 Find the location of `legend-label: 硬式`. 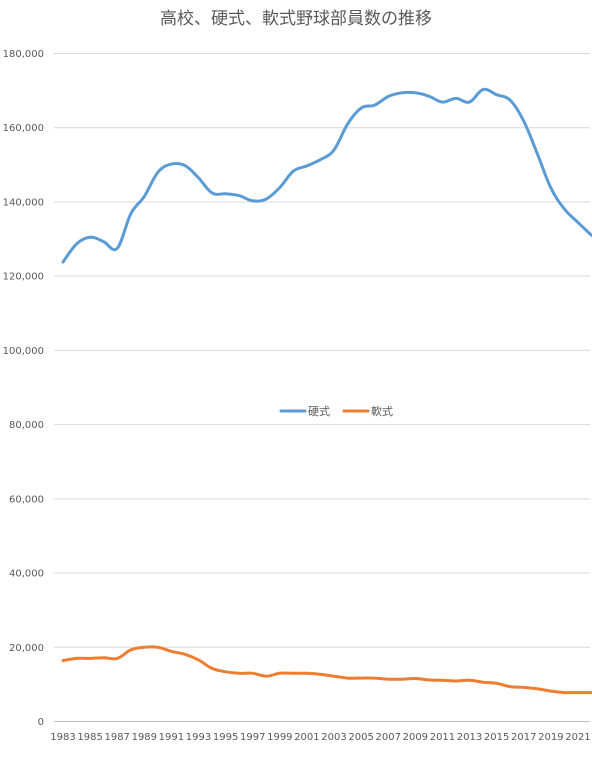

legend-label: 硬式 is located at coordinates (319, 411).